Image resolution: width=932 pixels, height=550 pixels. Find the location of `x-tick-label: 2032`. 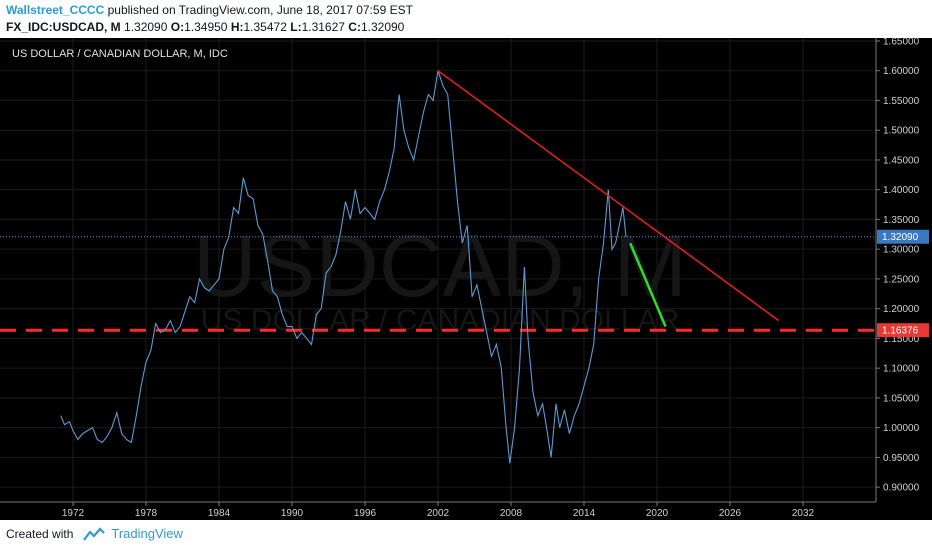

x-tick-label: 2032 is located at coordinates (803, 513).